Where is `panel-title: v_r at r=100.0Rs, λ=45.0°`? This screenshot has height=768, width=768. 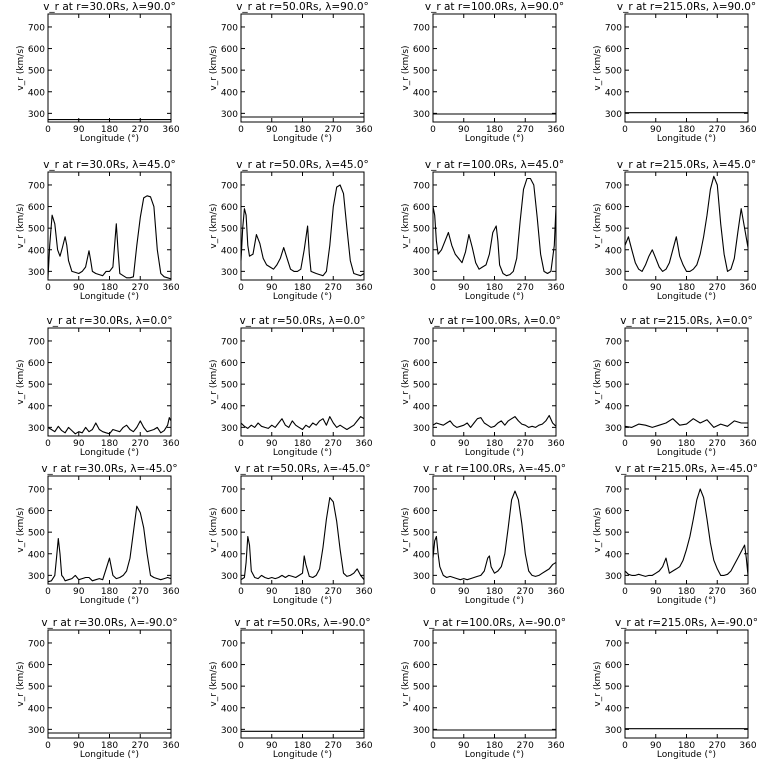 panel-title: v_r at r=100.0Rs, λ=45.0° is located at coordinates (494, 165).